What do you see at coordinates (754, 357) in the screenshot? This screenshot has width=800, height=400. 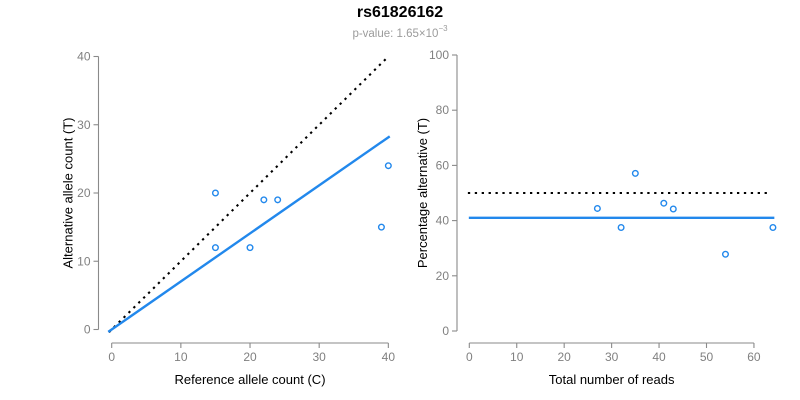 I see `x-tick-label: 60` at bounding box center [754, 357].